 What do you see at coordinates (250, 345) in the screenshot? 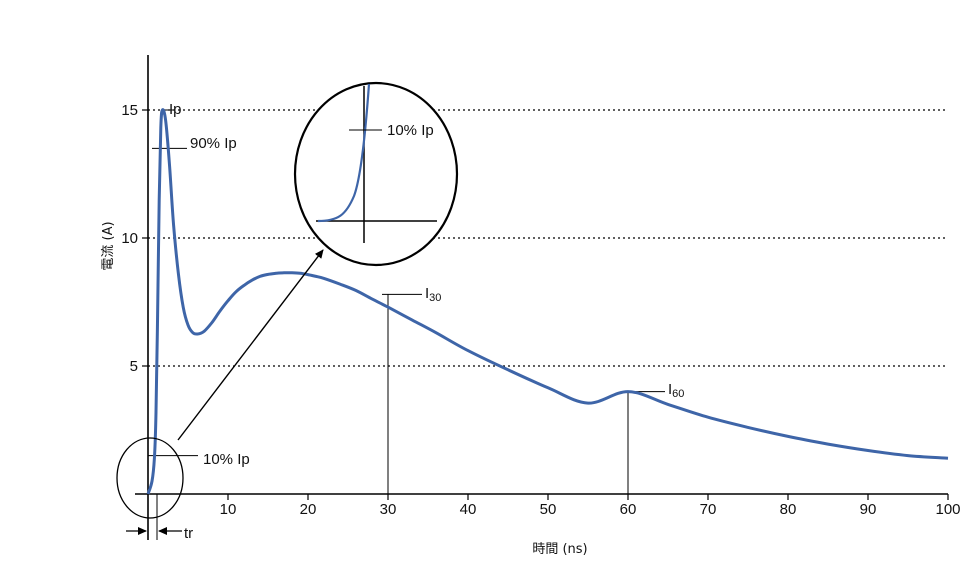
I see `zoom-arrow` at bounding box center [250, 345].